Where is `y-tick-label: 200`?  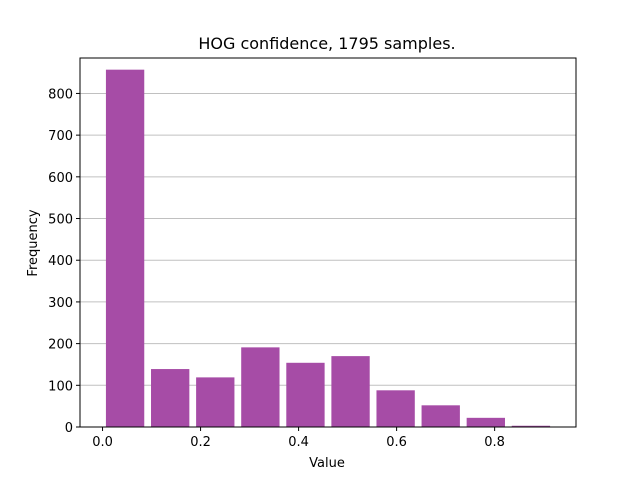 y-tick-label: 200 is located at coordinates (60, 345).